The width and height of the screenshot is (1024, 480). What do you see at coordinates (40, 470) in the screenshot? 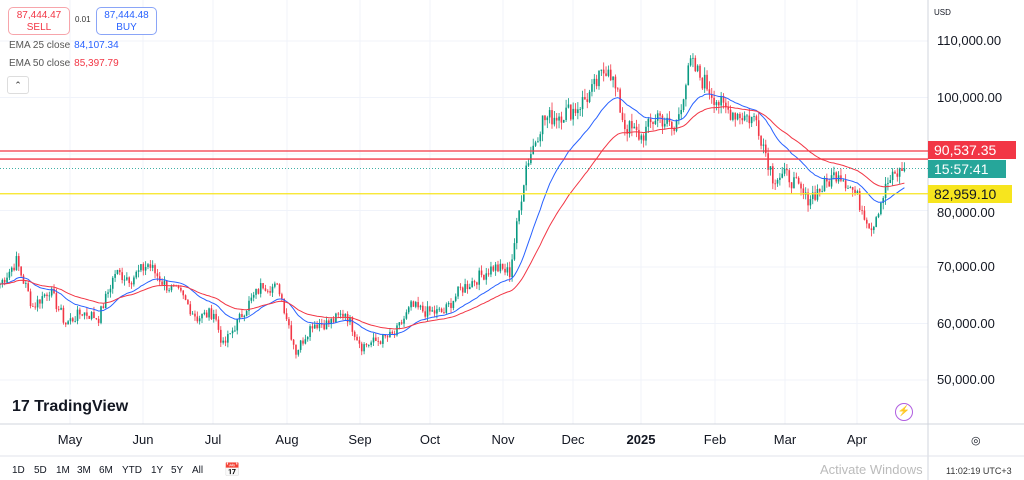
I see `range-5d: 5D` at bounding box center [40, 470].